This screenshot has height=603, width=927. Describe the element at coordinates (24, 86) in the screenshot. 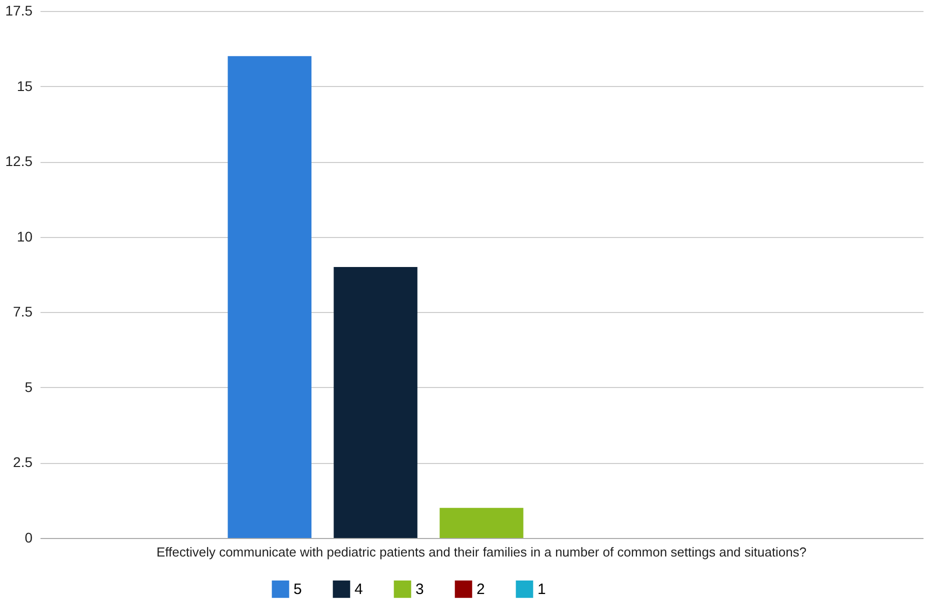

I see `y-tick-label: 15` at that location.